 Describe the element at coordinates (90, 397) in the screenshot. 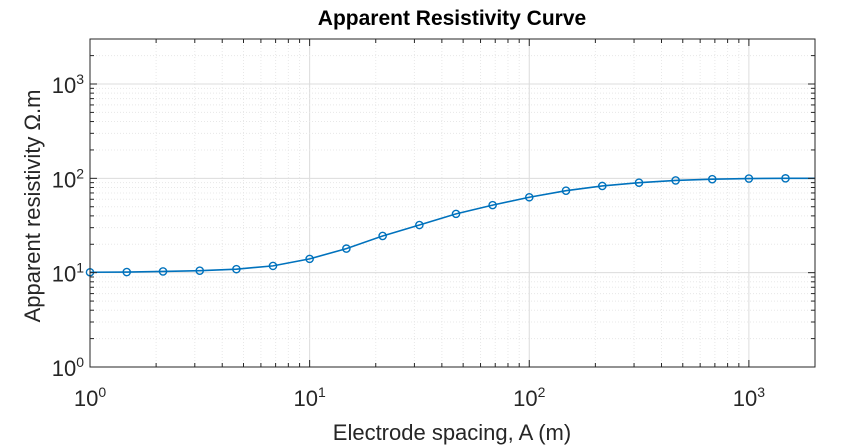

I see `x-tick-label: 10⁰` at that location.